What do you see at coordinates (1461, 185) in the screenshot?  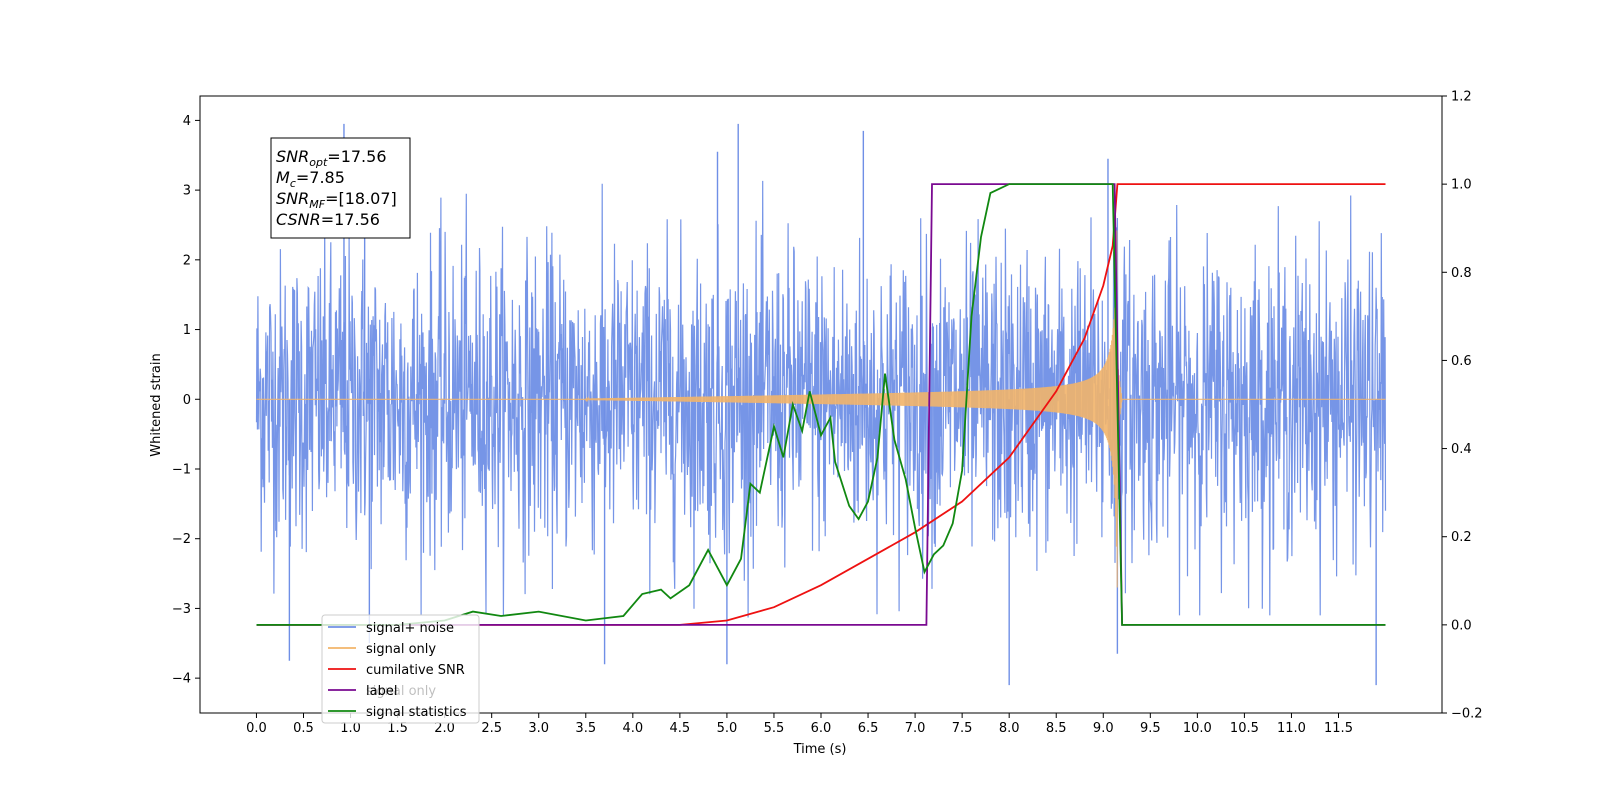 I see `y2-tick-label: 1.0` at bounding box center [1461, 185].